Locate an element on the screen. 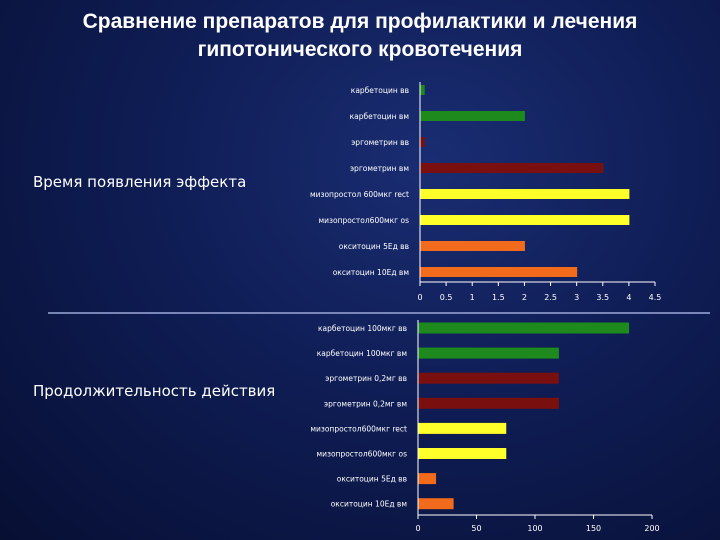  onset-category-label: карбетоцин вв is located at coordinates (380, 90).